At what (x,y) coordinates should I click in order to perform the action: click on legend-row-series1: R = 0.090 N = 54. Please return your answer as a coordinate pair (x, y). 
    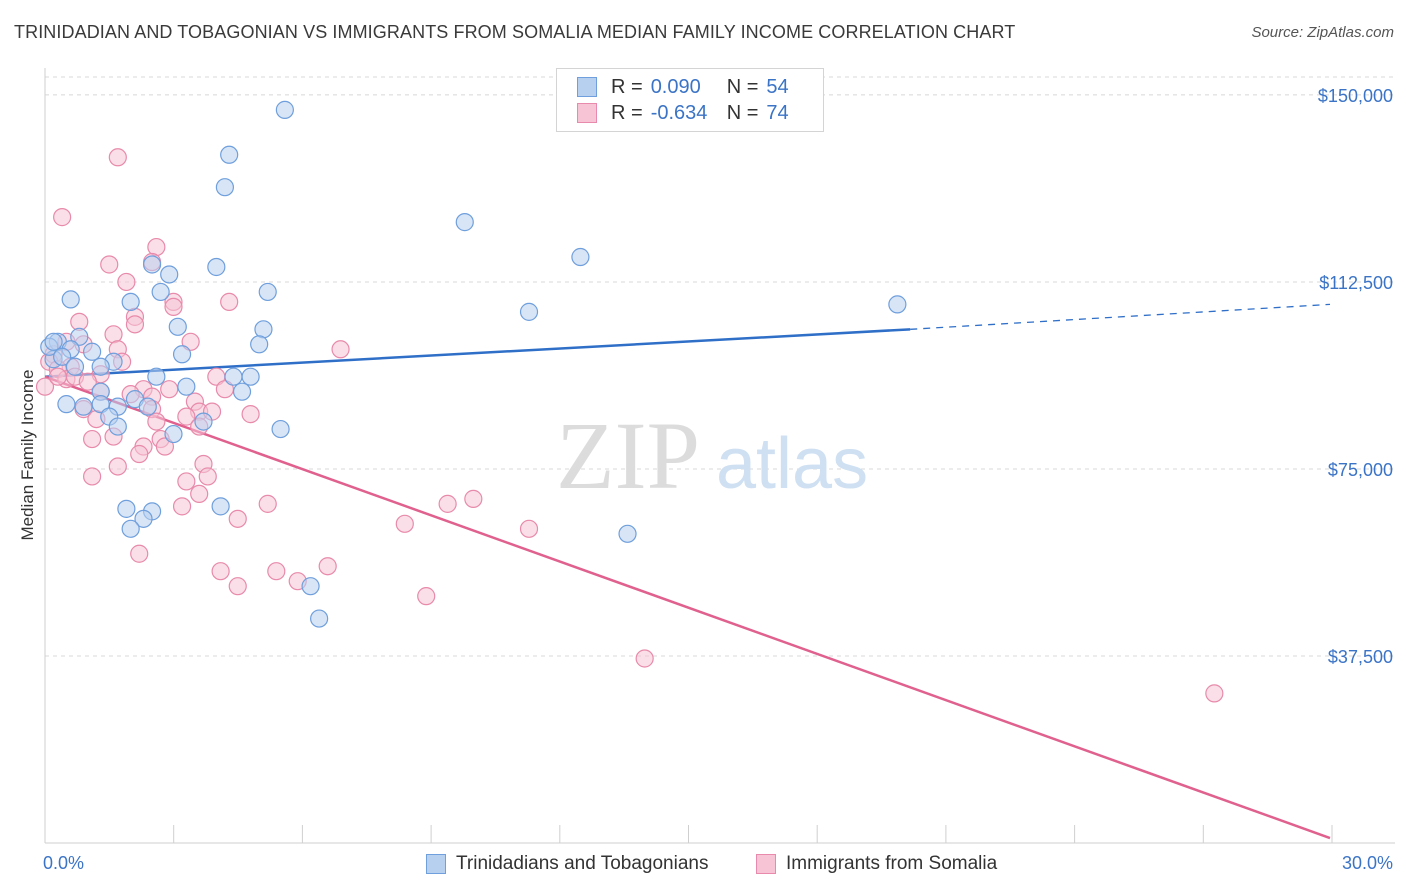
    Looking at the image, I should click on (683, 87).